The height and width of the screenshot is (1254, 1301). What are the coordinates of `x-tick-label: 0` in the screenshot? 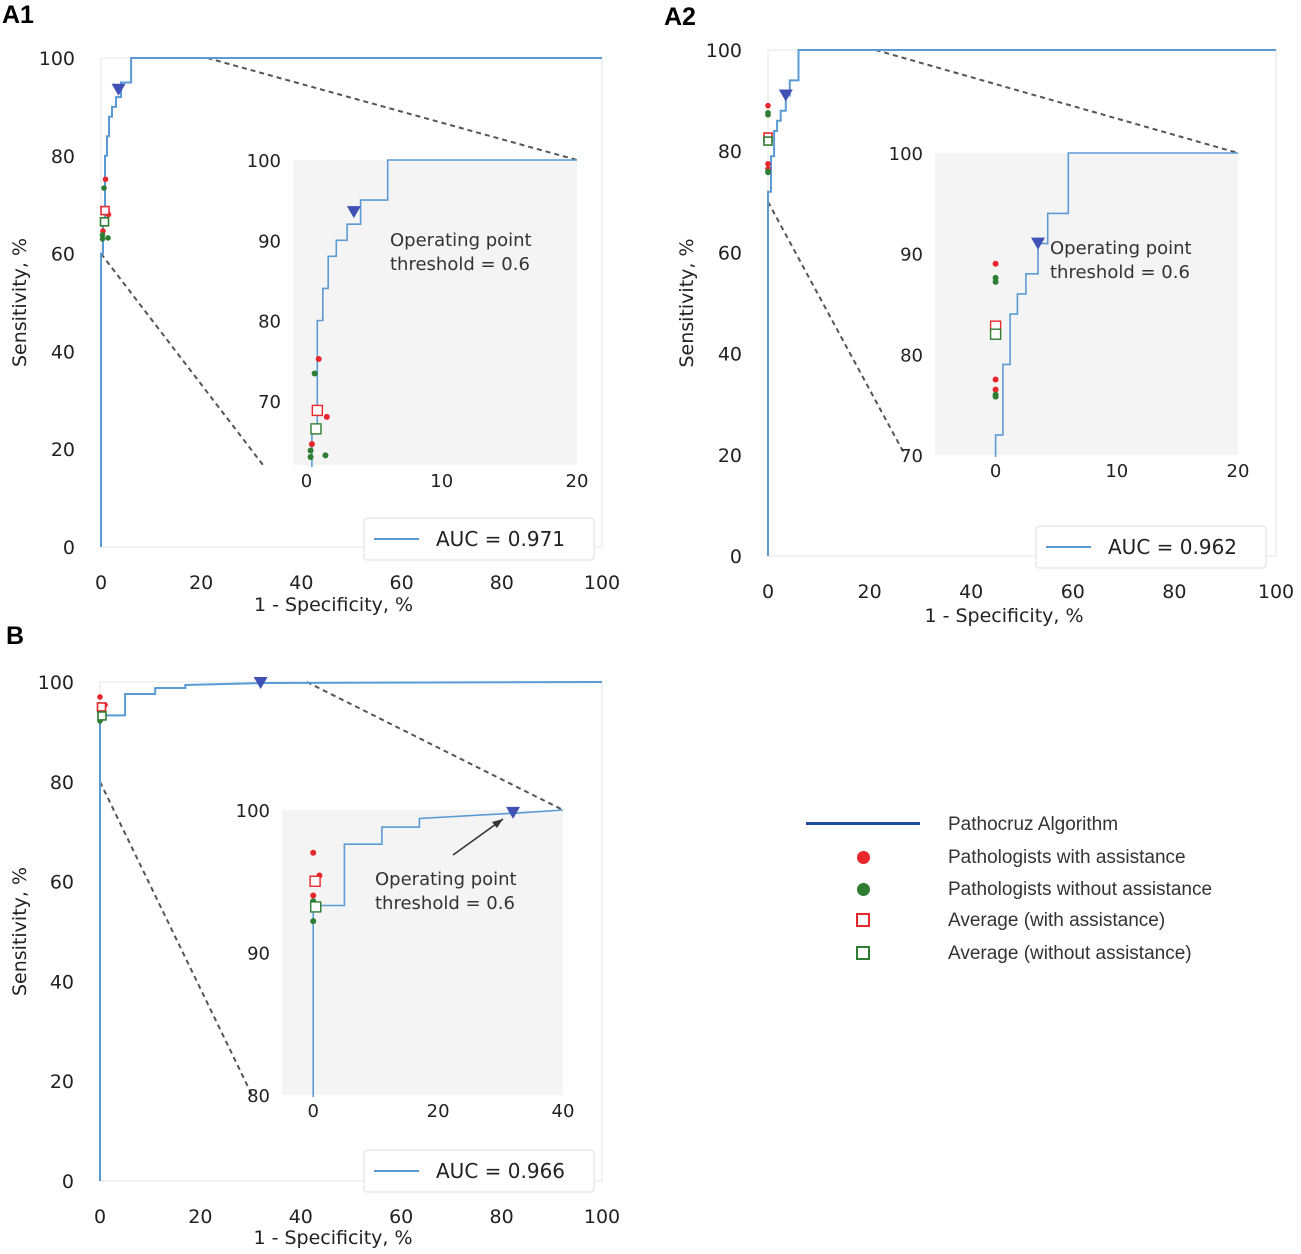 It's located at (768, 592).